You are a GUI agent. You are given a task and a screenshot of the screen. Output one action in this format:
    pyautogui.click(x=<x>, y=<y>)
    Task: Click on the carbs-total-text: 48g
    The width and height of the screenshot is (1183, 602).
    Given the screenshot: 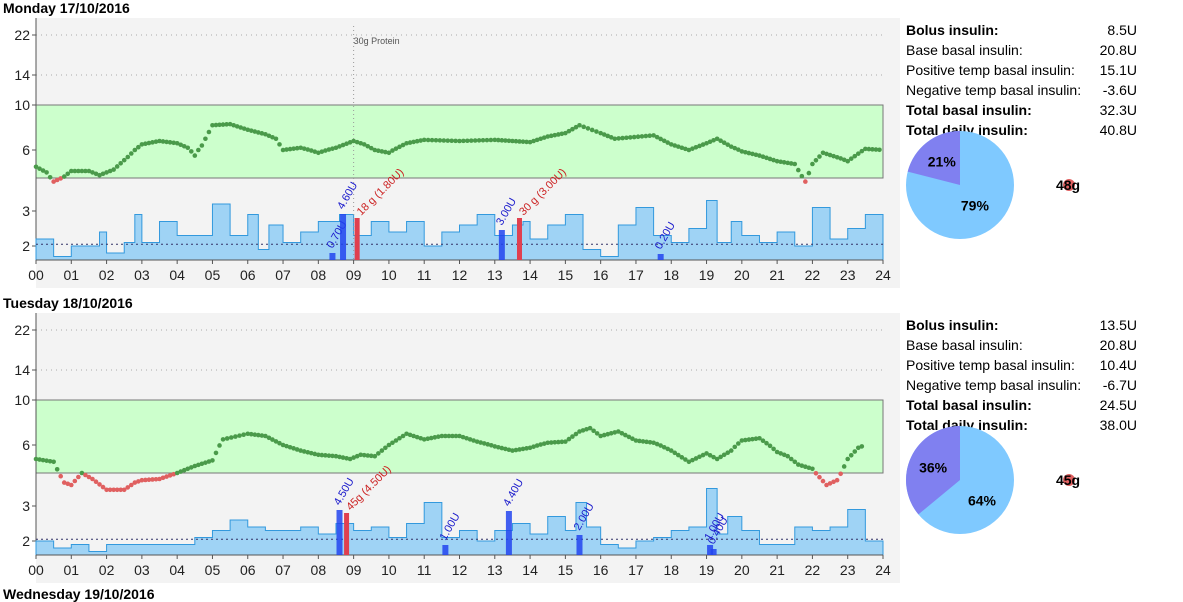 What is the action you would take?
    pyautogui.click(x=1068, y=185)
    